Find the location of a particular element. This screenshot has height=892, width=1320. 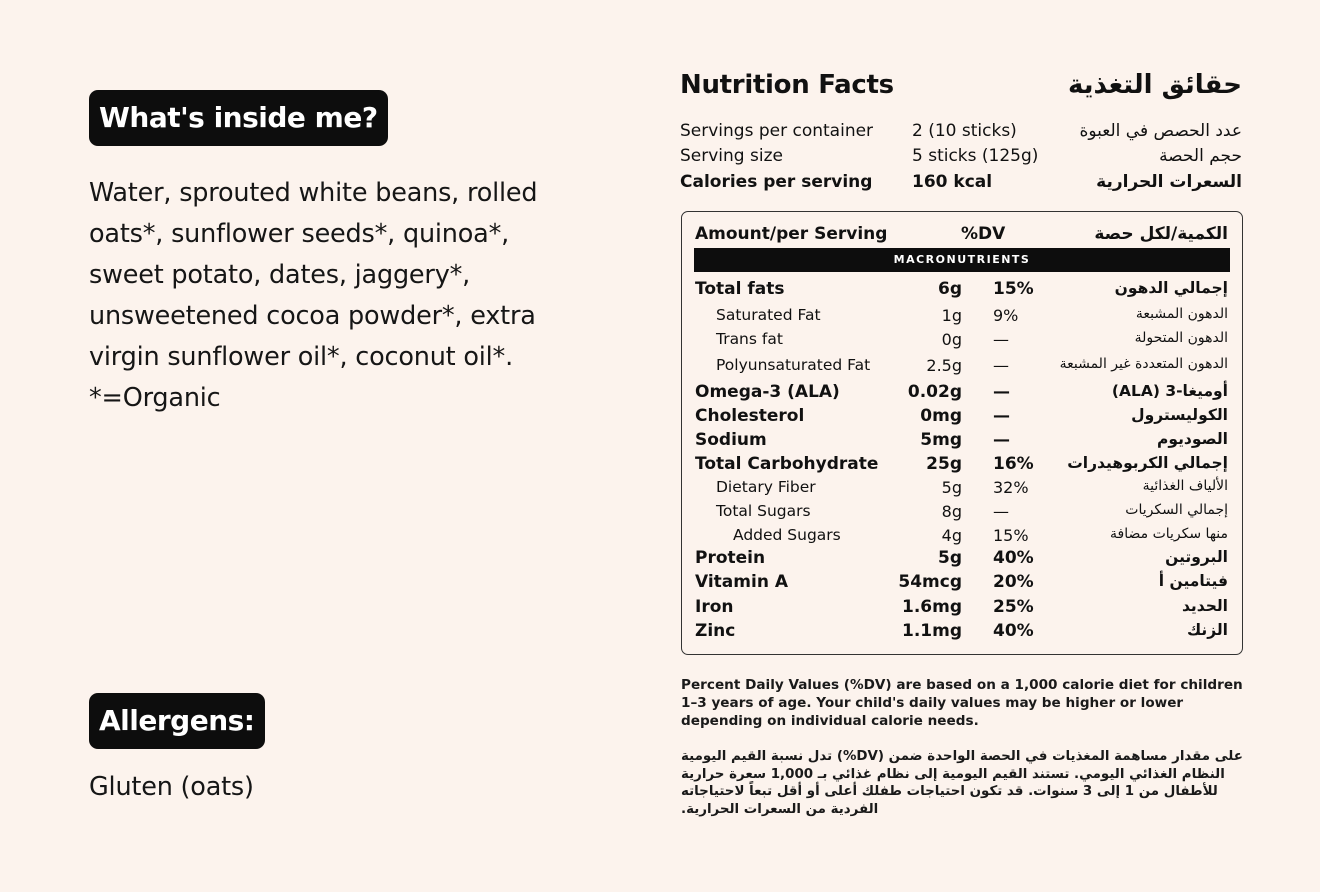

nutrient-amount: 25g is located at coordinates (944, 464).